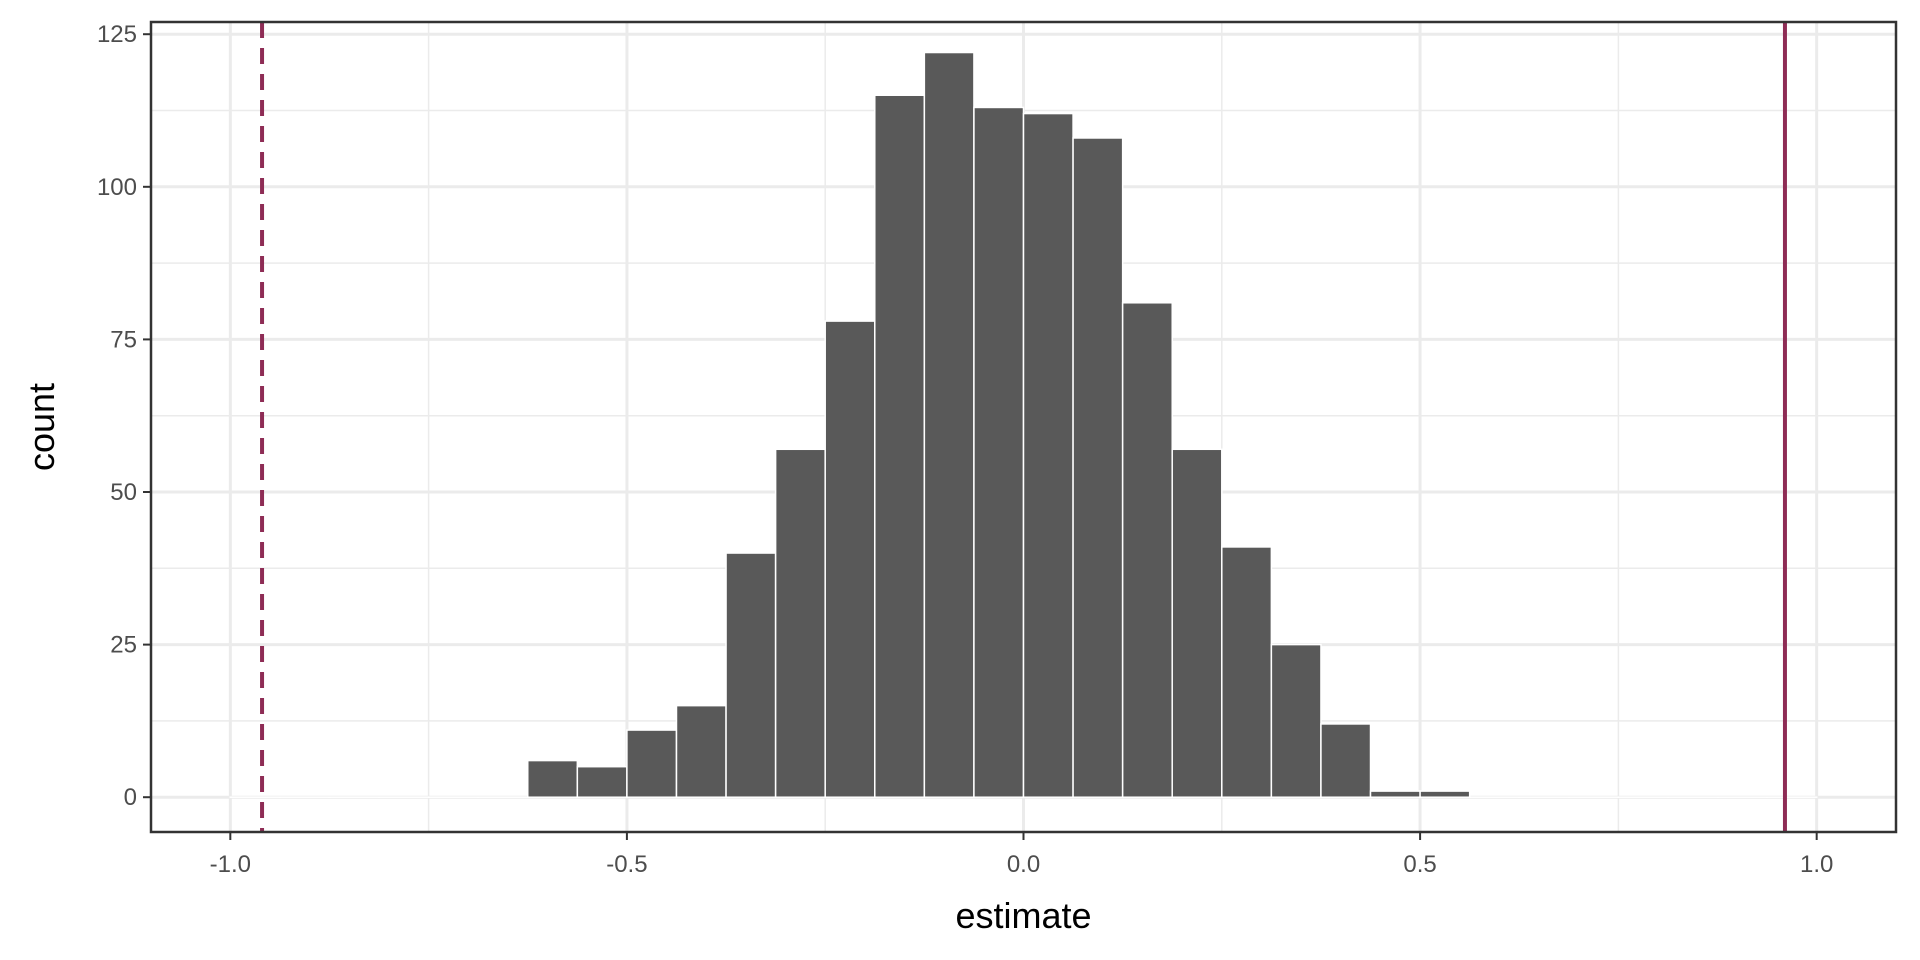 The image size is (1920, 960). What do you see at coordinates (117, 34) in the screenshot?
I see `y-tick-label: 125` at bounding box center [117, 34].